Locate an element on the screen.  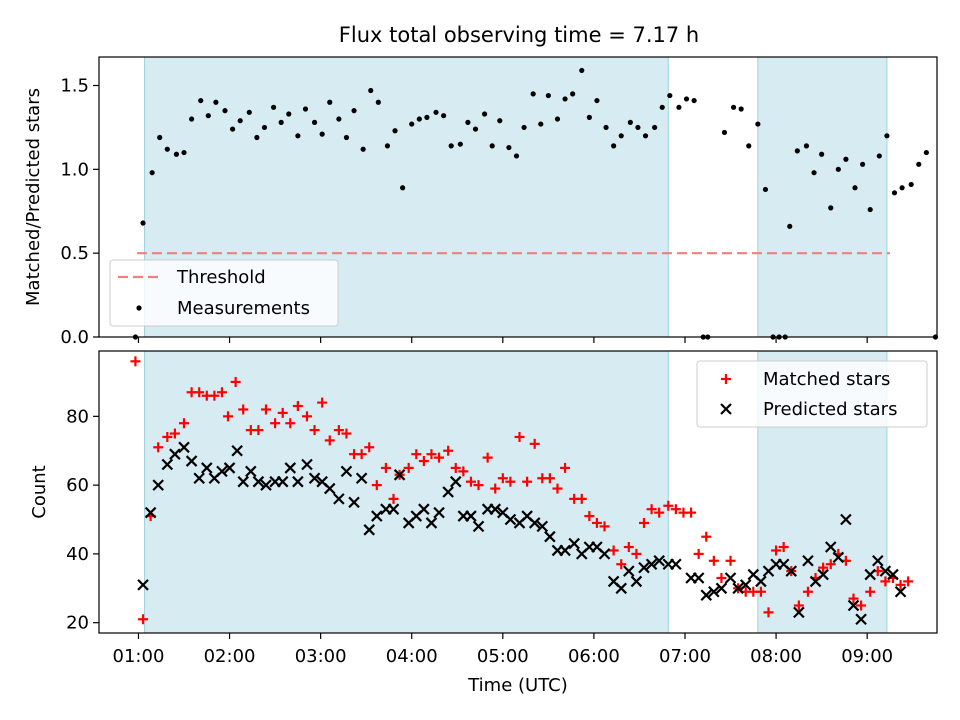
bottom-ytick-label: 20 is located at coordinates (77, 623).